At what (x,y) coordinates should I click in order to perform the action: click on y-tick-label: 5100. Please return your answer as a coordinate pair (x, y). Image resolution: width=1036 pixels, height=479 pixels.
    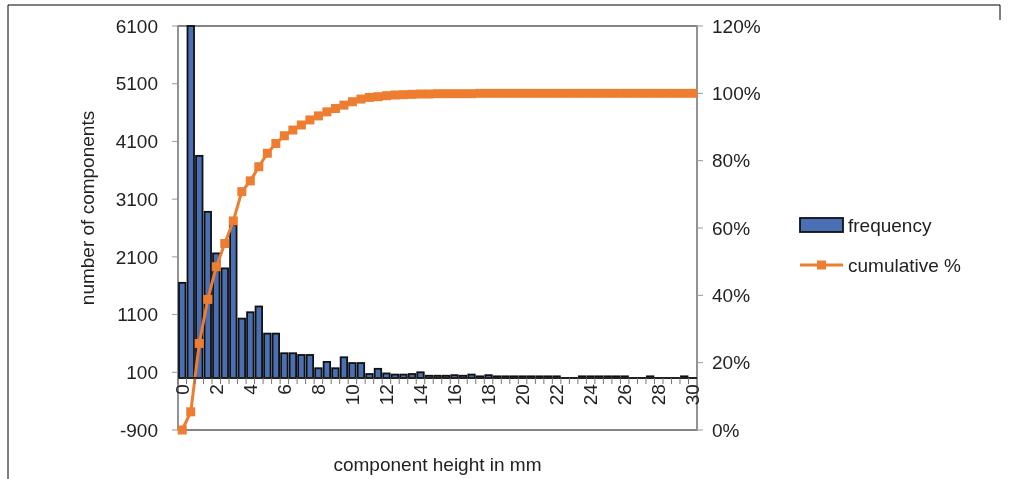
    Looking at the image, I should click on (136, 84).